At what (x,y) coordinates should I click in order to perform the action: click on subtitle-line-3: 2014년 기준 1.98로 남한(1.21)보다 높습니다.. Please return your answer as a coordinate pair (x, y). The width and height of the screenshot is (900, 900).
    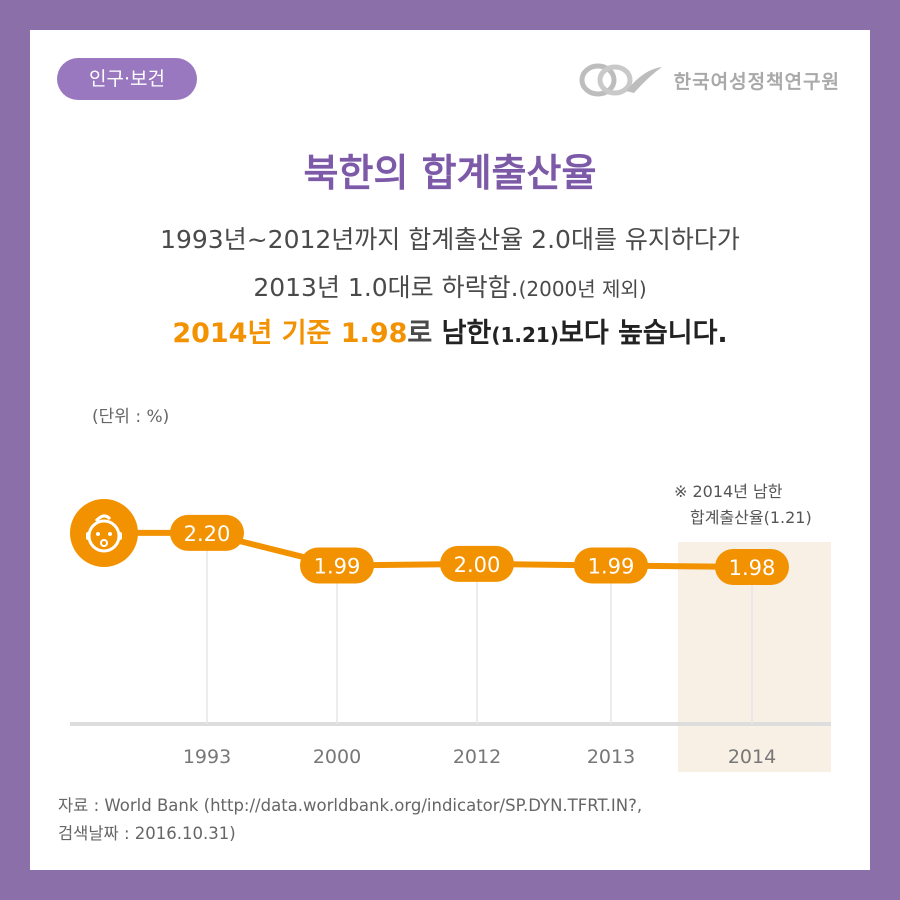
    Looking at the image, I should click on (450, 330).